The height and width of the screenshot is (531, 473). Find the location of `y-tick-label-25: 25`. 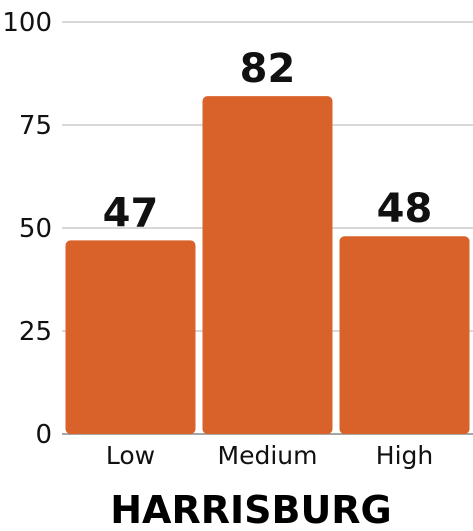

y-tick-label-25: 25 is located at coordinates (35, 332).